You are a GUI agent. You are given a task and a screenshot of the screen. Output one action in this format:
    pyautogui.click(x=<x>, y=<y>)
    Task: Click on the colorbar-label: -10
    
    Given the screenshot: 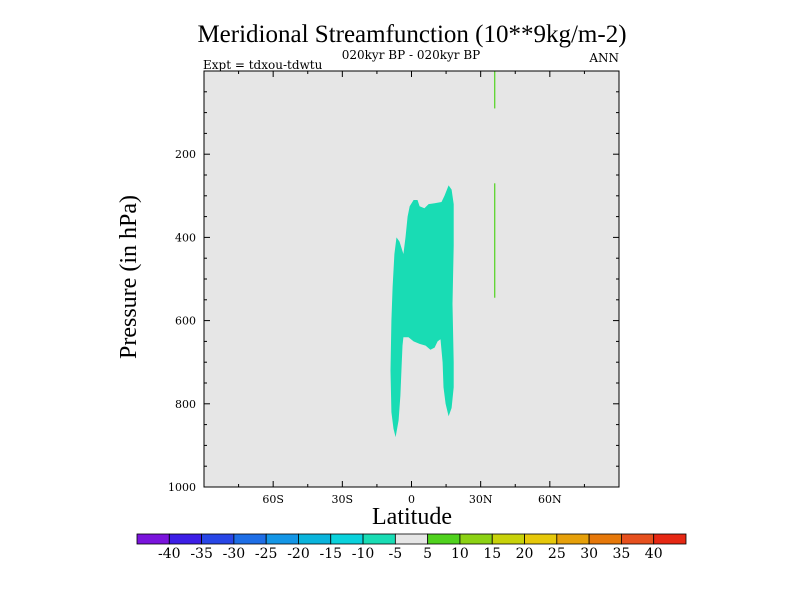 What is the action you would take?
    pyautogui.click(x=363, y=554)
    